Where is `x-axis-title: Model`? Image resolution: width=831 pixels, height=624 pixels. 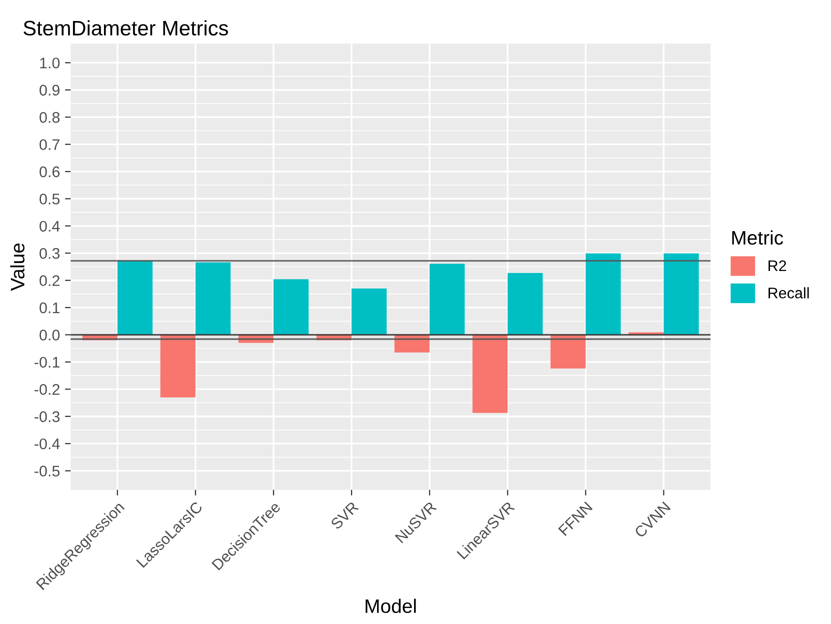
x-axis-title: Model is located at coordinates (391, 606).